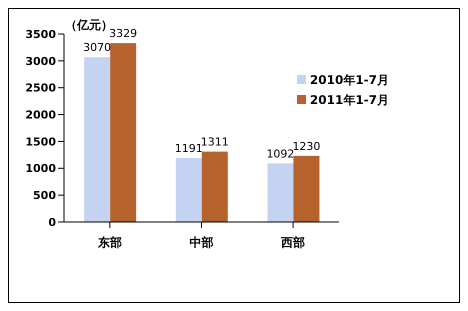 The image size is (468, 311). Describe the element at coordinates (40, 141) in the screenshot. I see `y-tick-label: 1500` at that location.